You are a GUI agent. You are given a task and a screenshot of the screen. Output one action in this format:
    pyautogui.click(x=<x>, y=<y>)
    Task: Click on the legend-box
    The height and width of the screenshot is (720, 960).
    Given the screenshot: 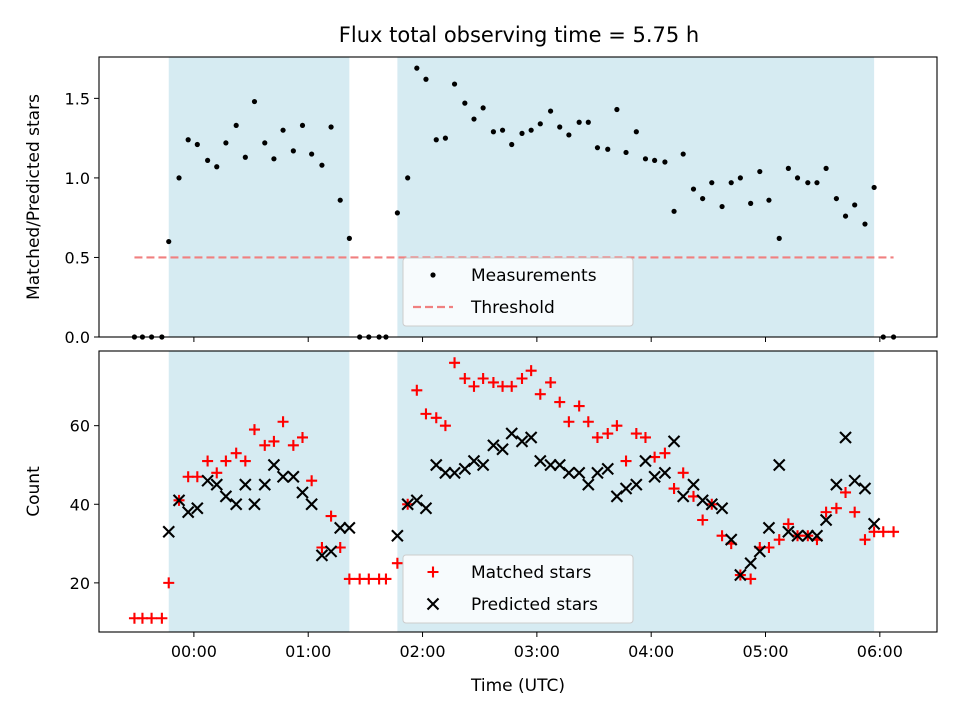 What is the action you would take?
    pyautogui.click(x=518, y=292)
    